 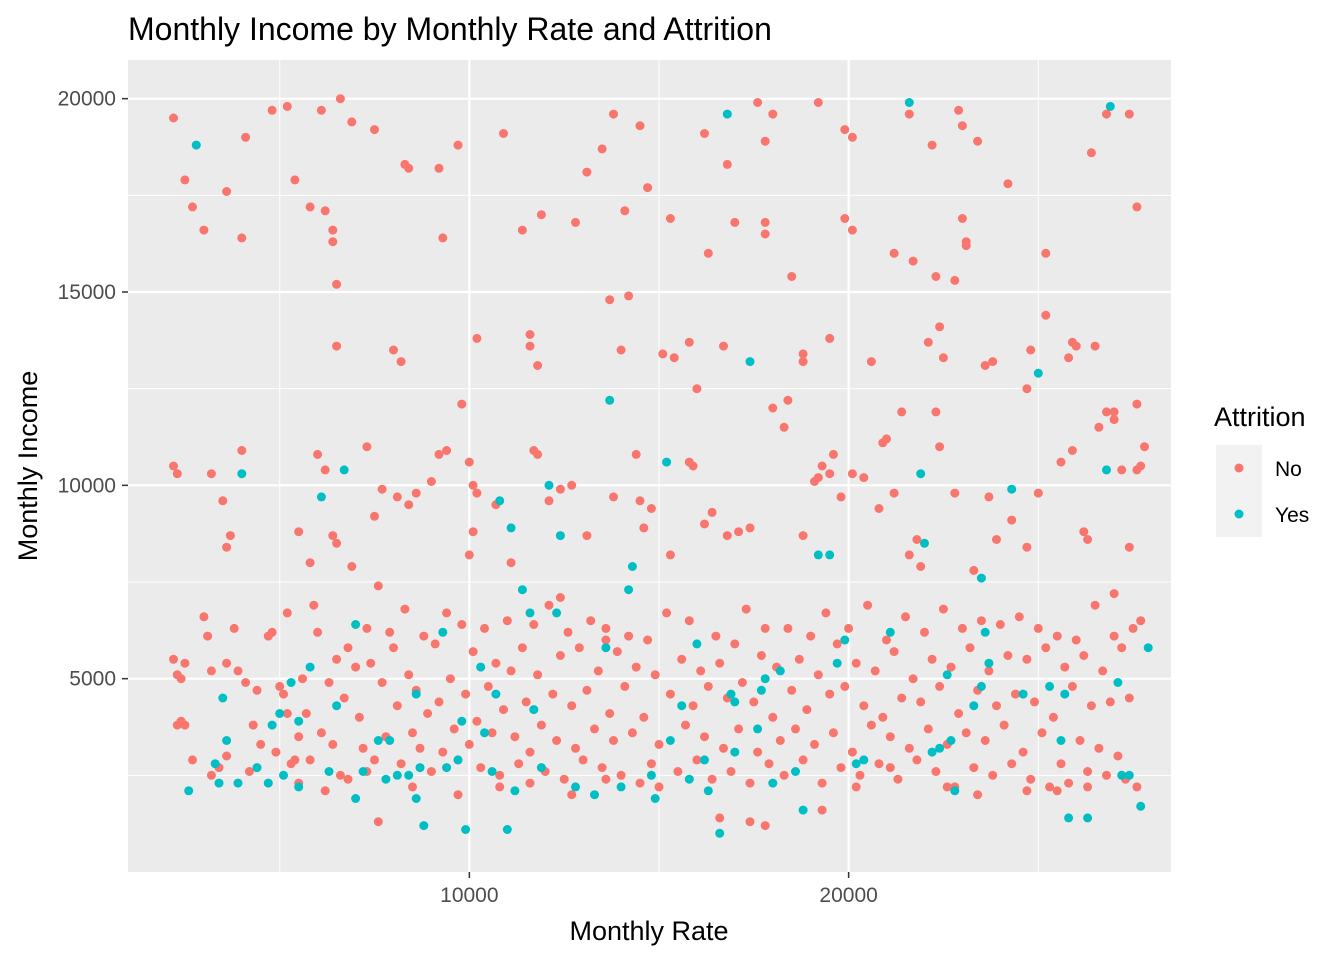 What do you see at coordinates (87, 485) in the screenshot?
I see `y-tick-label-1: 10000` at bounding box center [87, 485].